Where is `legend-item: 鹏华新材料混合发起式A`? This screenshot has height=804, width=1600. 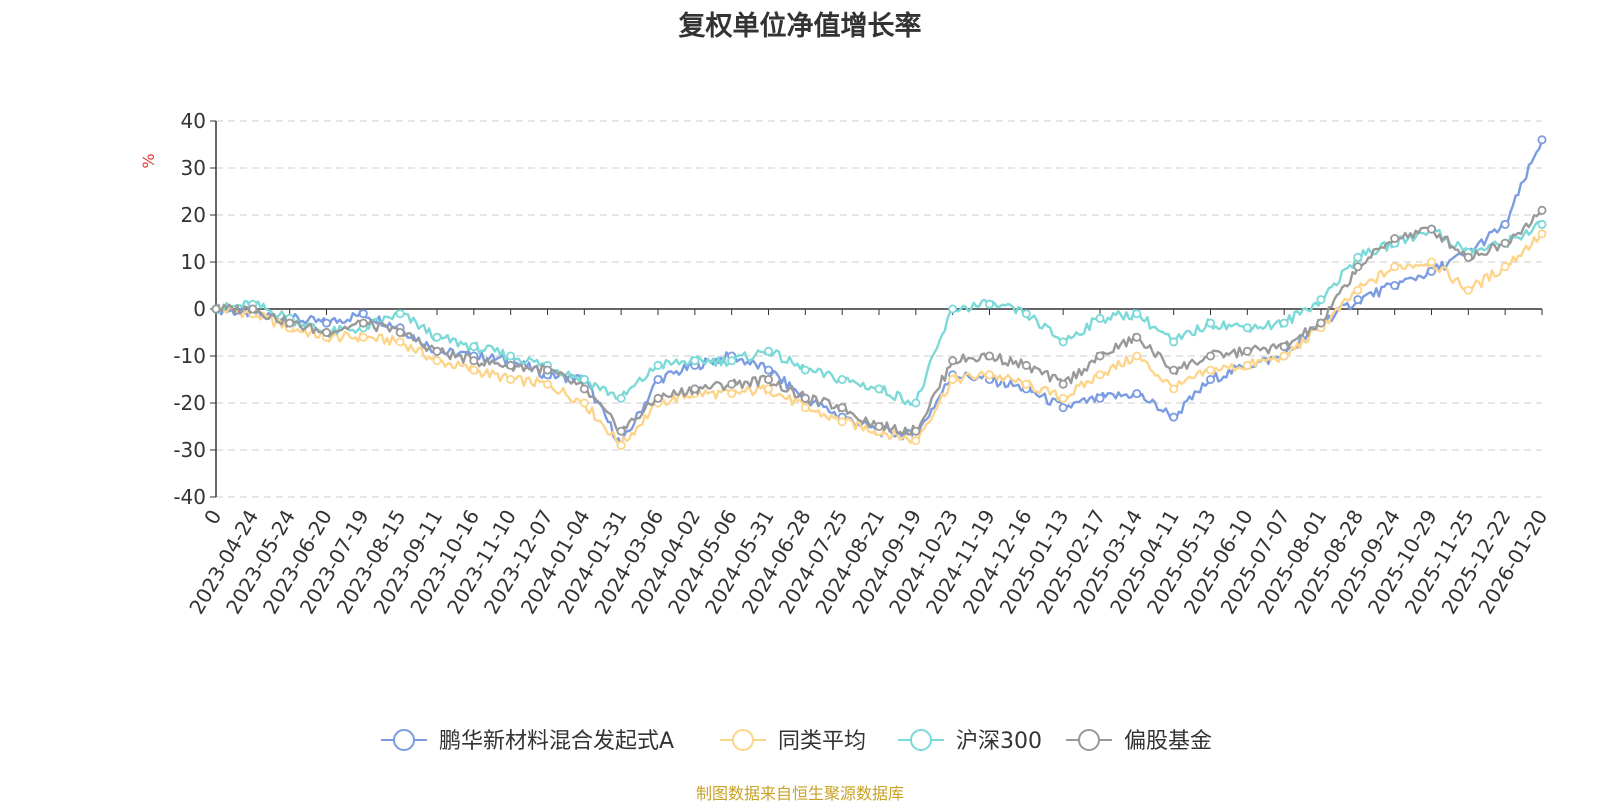 legend-item: 鹏华新材料混合发起式A is located at coordinates (527, 741).